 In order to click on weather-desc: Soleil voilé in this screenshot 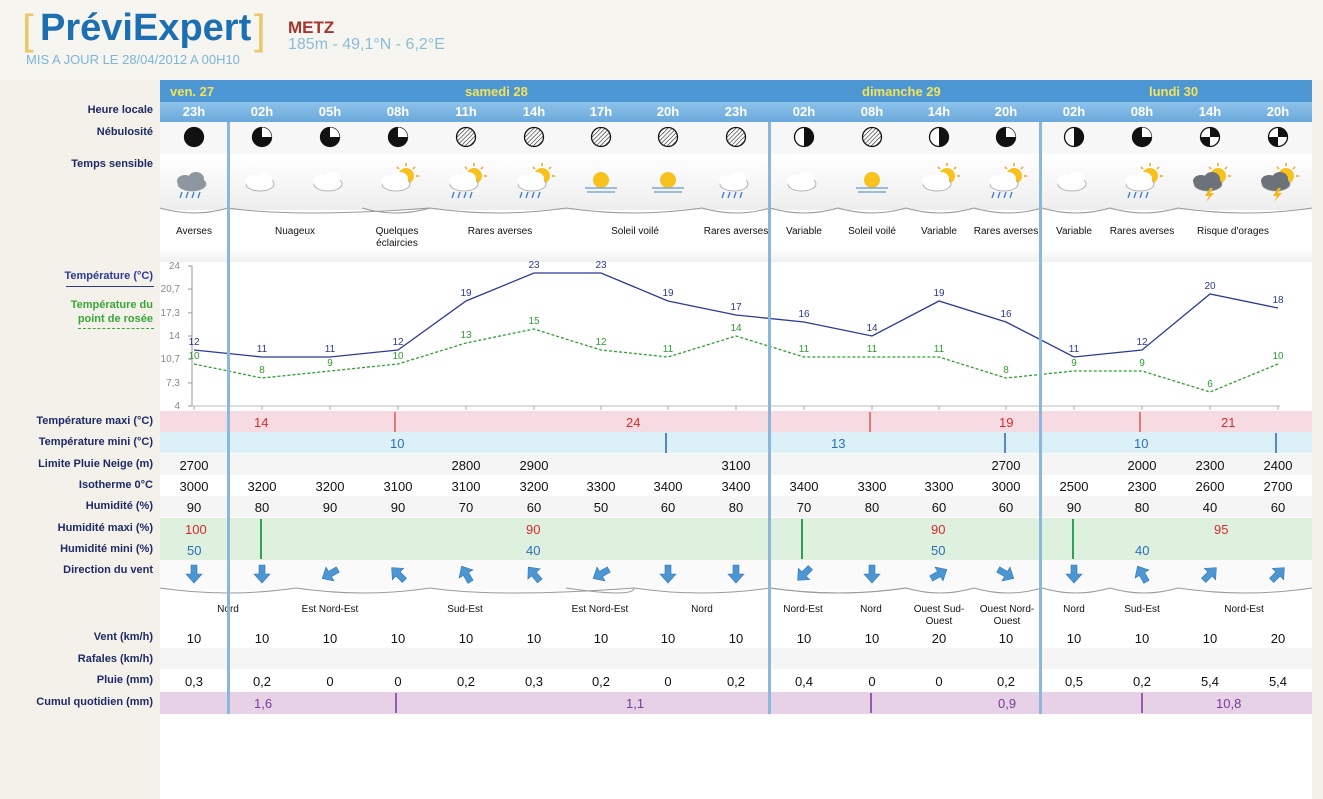, I will do `click(872, 231)`.